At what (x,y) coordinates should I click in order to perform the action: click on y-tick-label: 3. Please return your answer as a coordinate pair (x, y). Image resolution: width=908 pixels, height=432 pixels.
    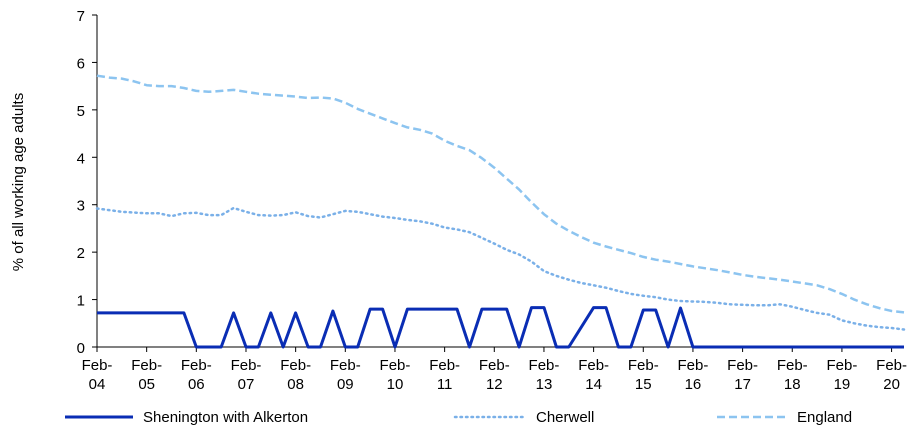
    Looking at the image, I should click on (81, 206).